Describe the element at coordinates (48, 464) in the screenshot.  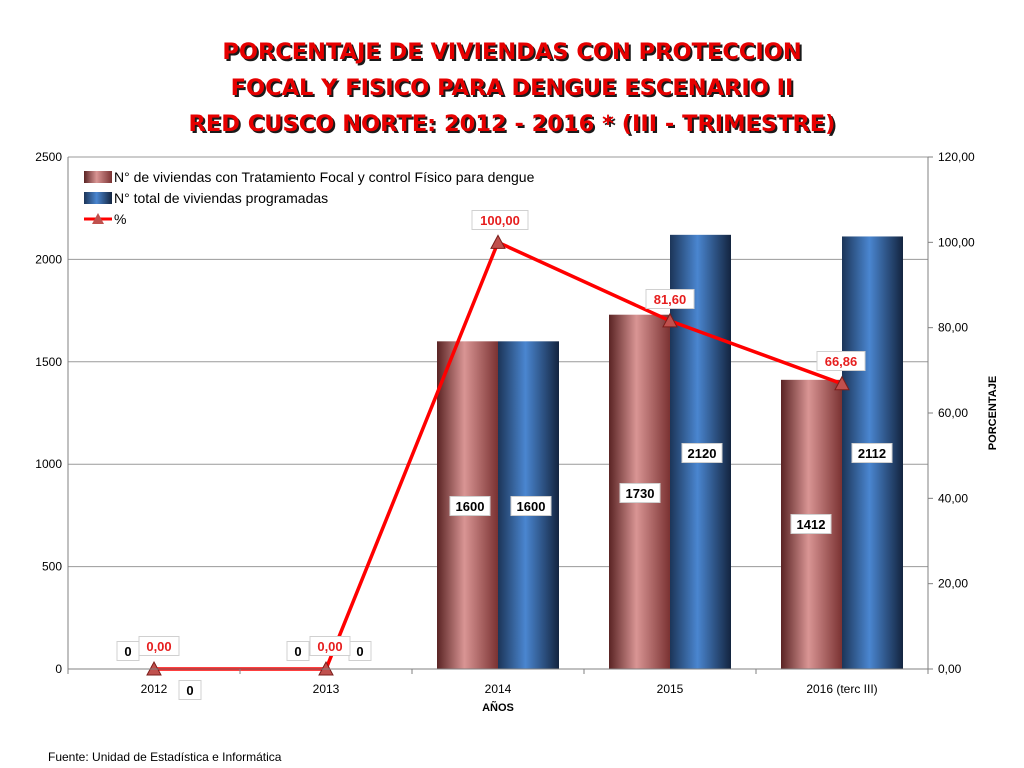
I see `y-tick-label: 1000` at that location.